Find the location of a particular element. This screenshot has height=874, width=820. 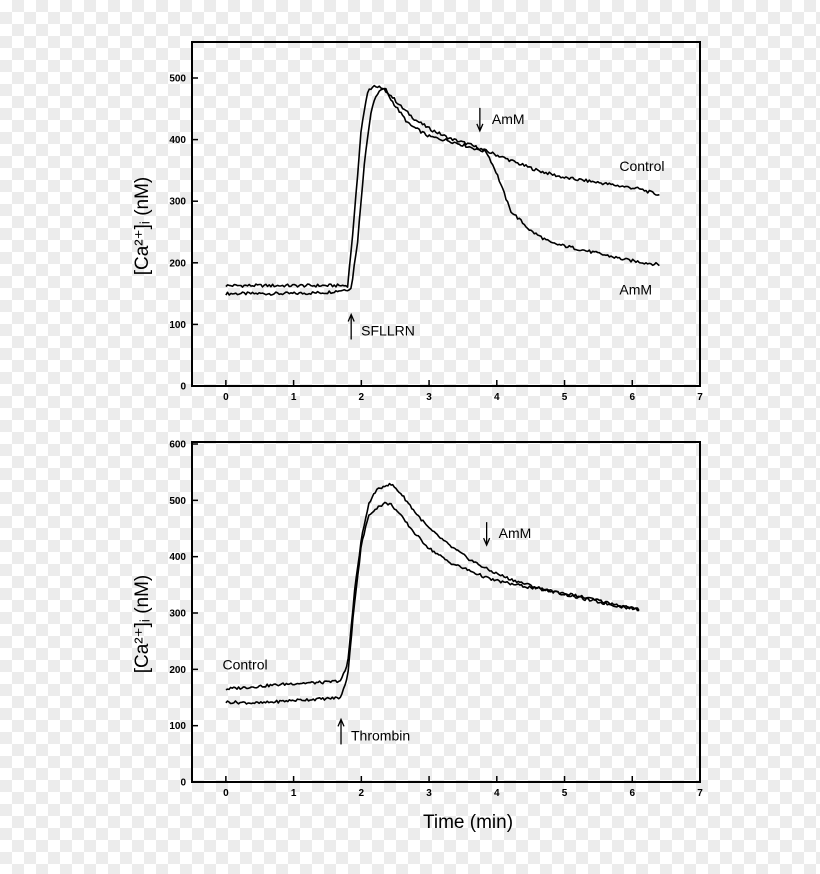

series-label-control: Control is located at coordinates (641, 166).